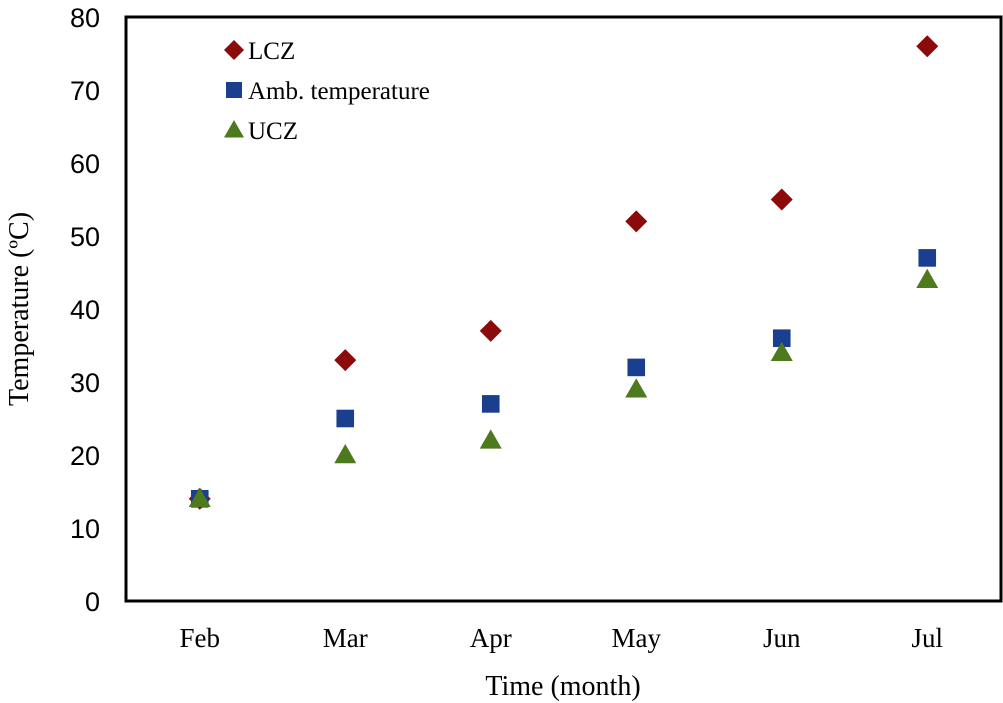 This screenshot has width=1003, height=703. I want to click on y-tick-label: 80, so click(85, 18).